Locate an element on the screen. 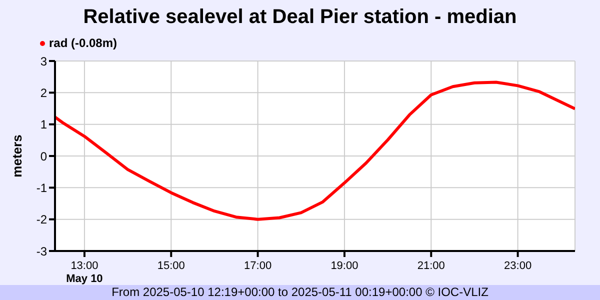  x-tick-label: 13:00 May 10 is located at coordinates (84, 272).